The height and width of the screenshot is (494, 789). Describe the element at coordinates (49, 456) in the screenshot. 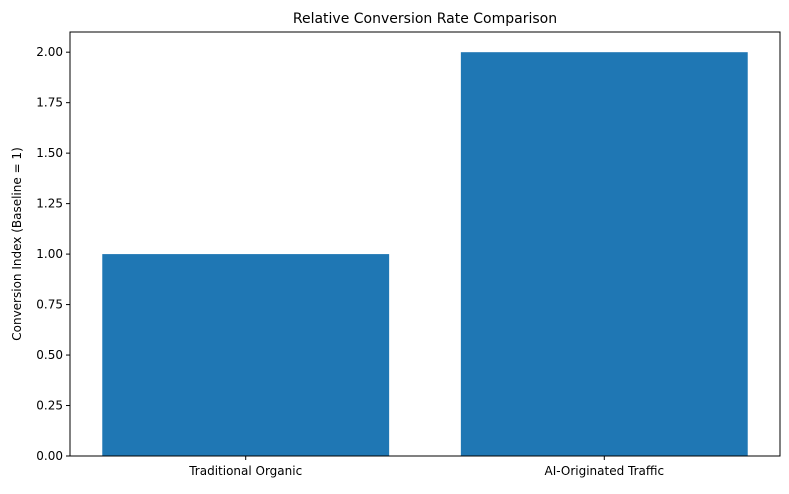

I see `y-tick-label: 0.00` at that location.